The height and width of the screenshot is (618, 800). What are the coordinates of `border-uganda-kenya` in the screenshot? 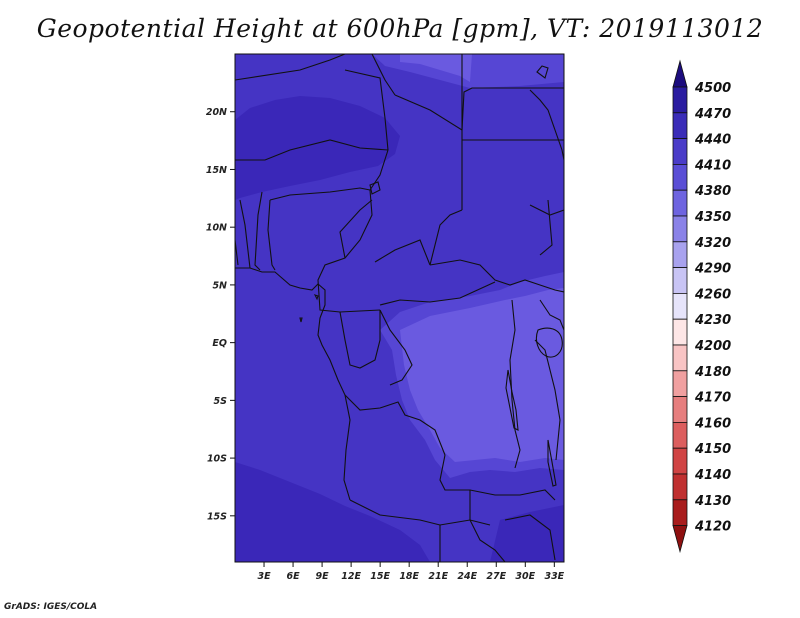 It's located at (551, 315).